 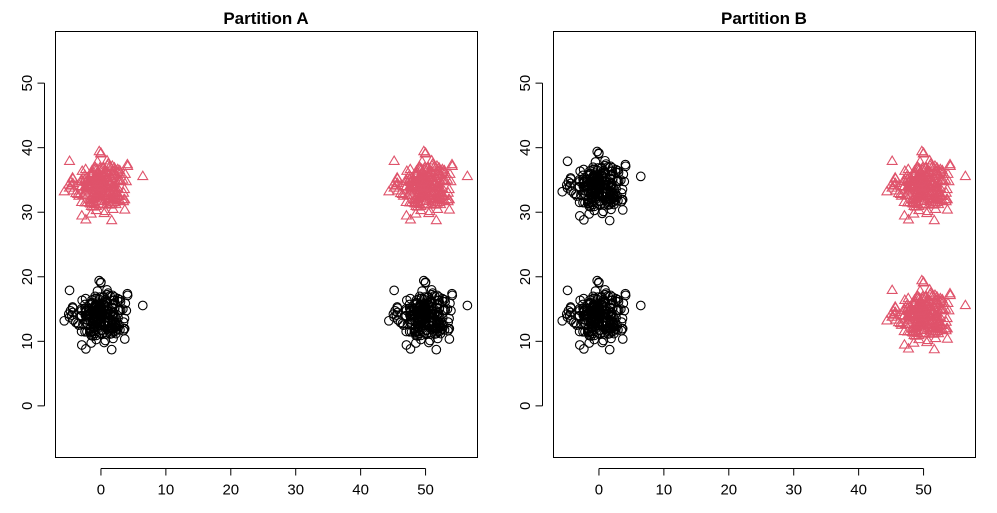 What do you see at coordinates (27, 341) in the screenshot?
I see `y-tick-label: 10` at bounding box center [27, 341].